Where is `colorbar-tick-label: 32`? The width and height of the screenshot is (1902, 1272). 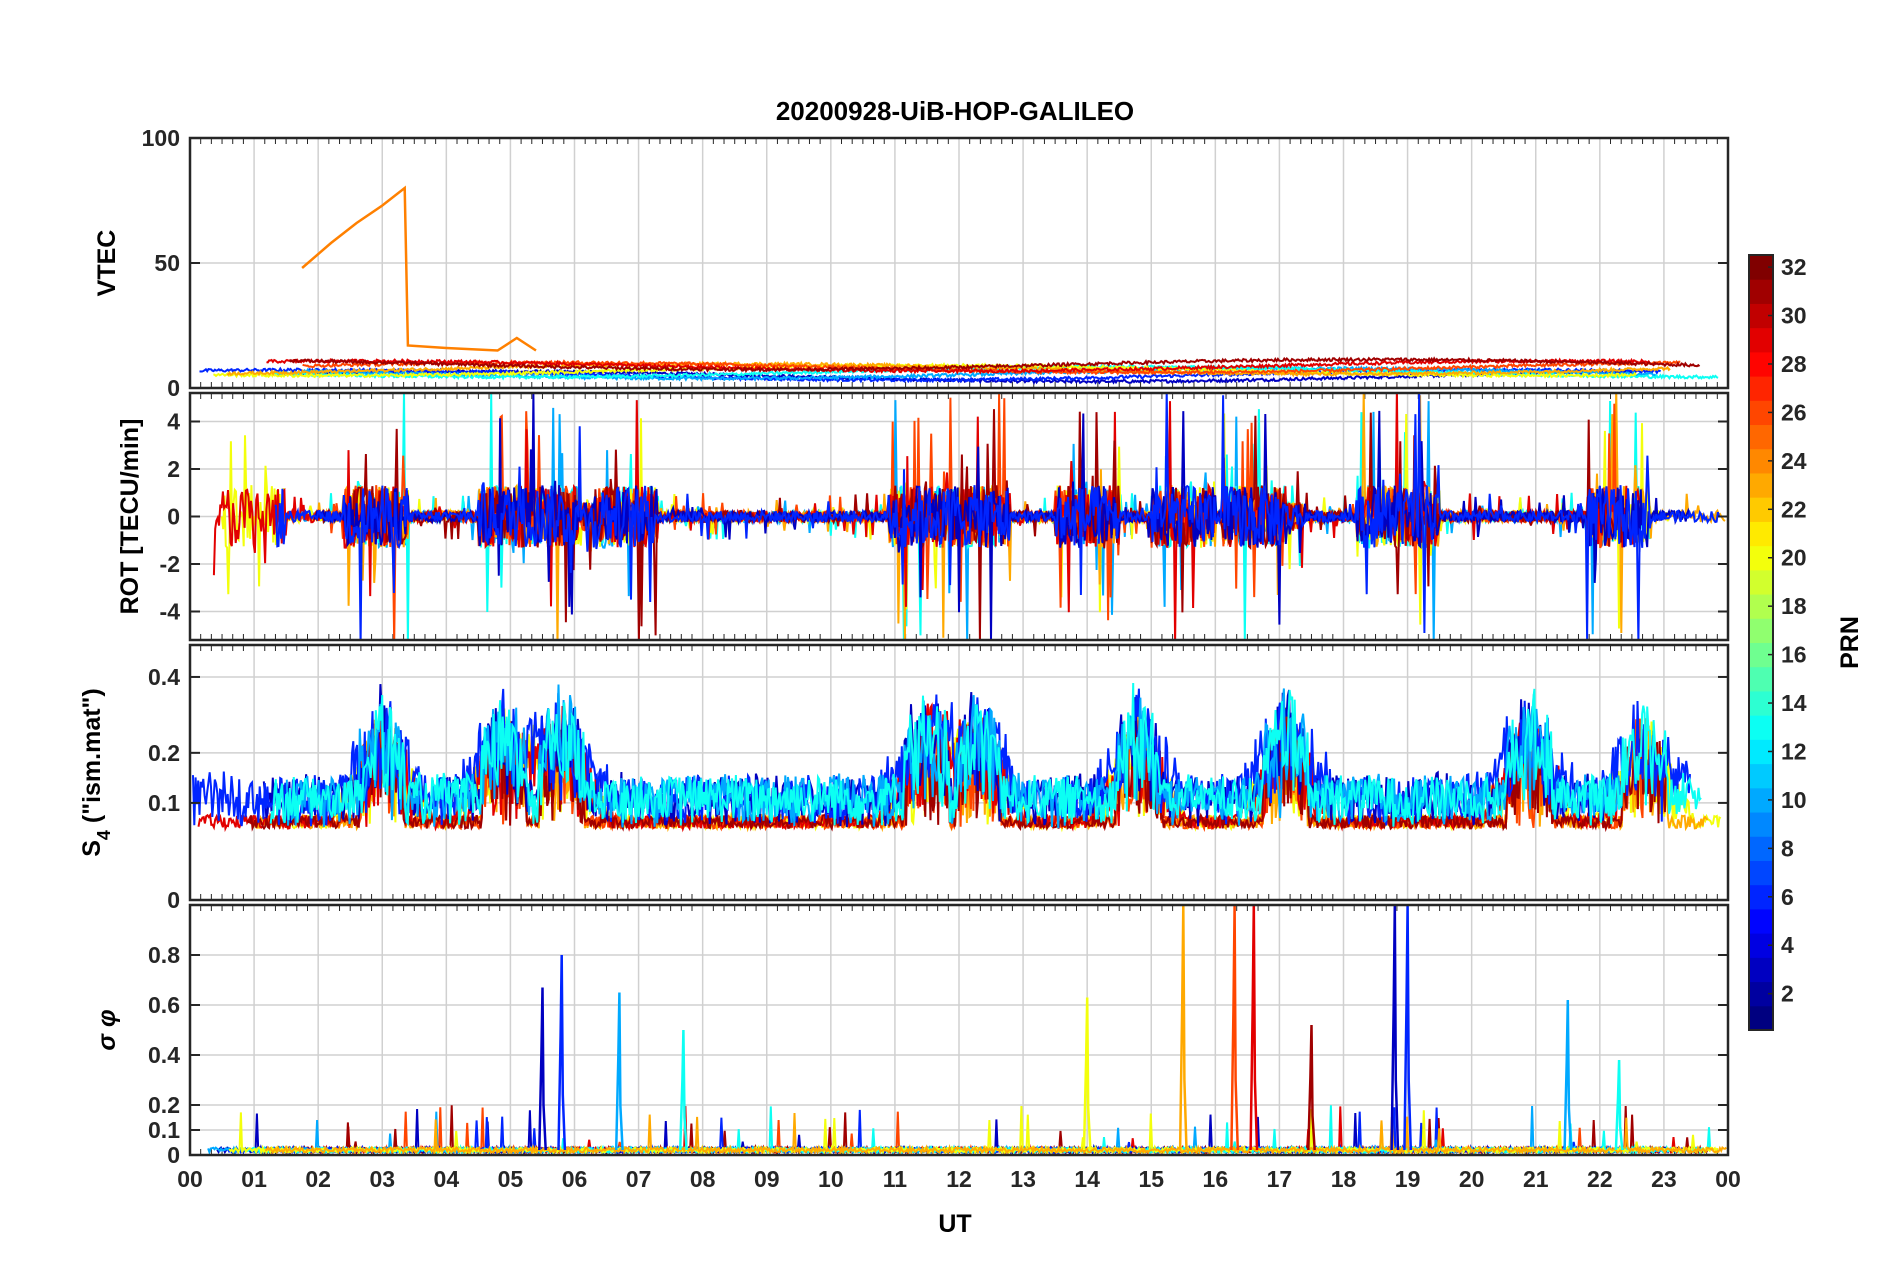
colorbar-tick-label: 32 is located at coordinates (1794, 267).